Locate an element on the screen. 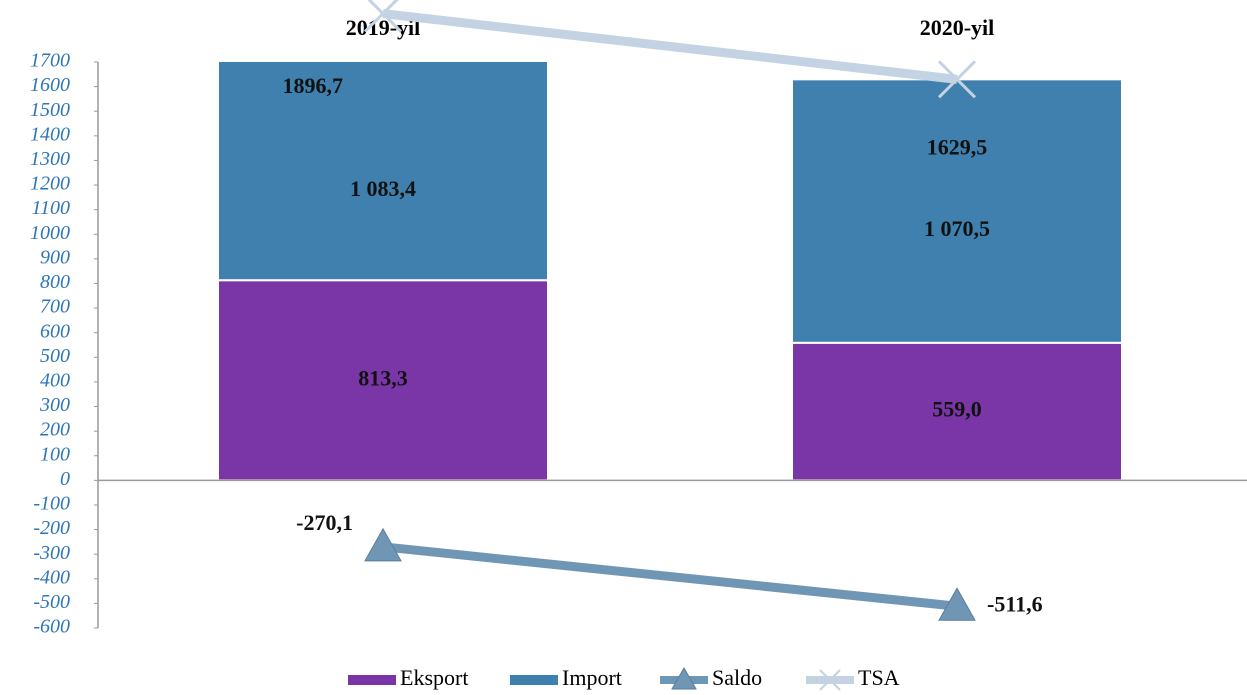 The width and height of the screenshot is (1247, 695). y-tick-label: 900 is located at coordinates (55, 257).